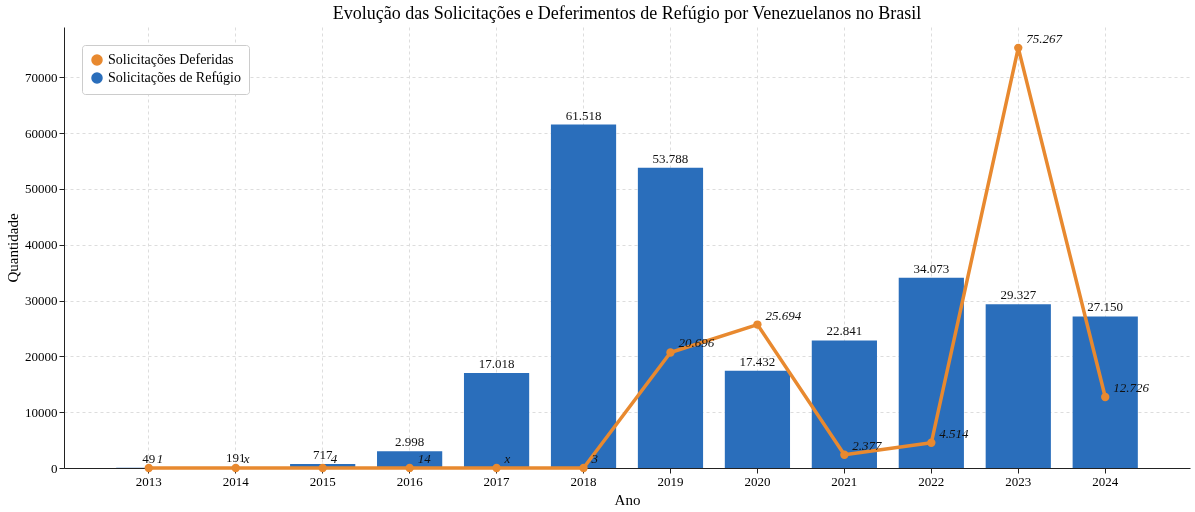 The image size is (1195, 512). Describe the element at coordinates (41, 133) in the screenshot. I see `y-tick-label: 60000` at that location.